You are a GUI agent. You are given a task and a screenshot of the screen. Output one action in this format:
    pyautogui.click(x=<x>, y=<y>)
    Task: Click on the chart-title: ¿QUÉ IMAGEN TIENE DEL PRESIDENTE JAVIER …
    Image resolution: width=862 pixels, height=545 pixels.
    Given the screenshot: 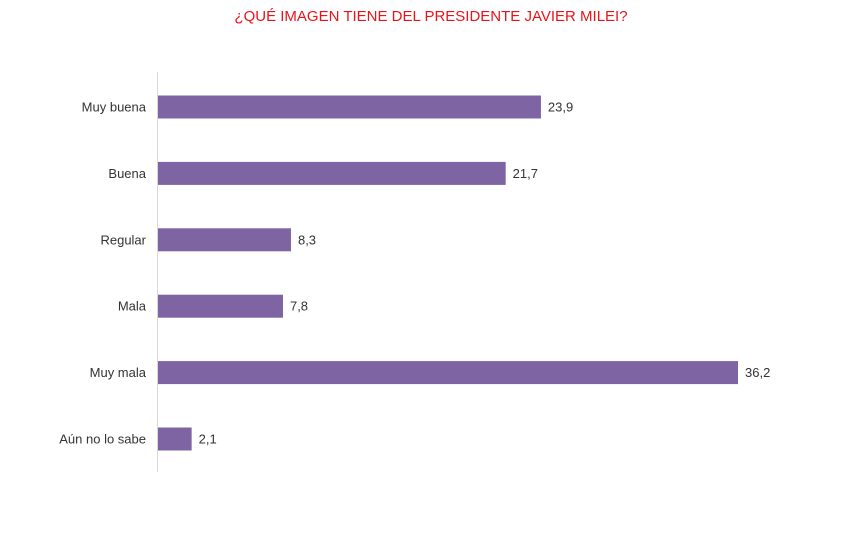 What is the action you would take?
    pyautogui.click(x=431, y=16)
    